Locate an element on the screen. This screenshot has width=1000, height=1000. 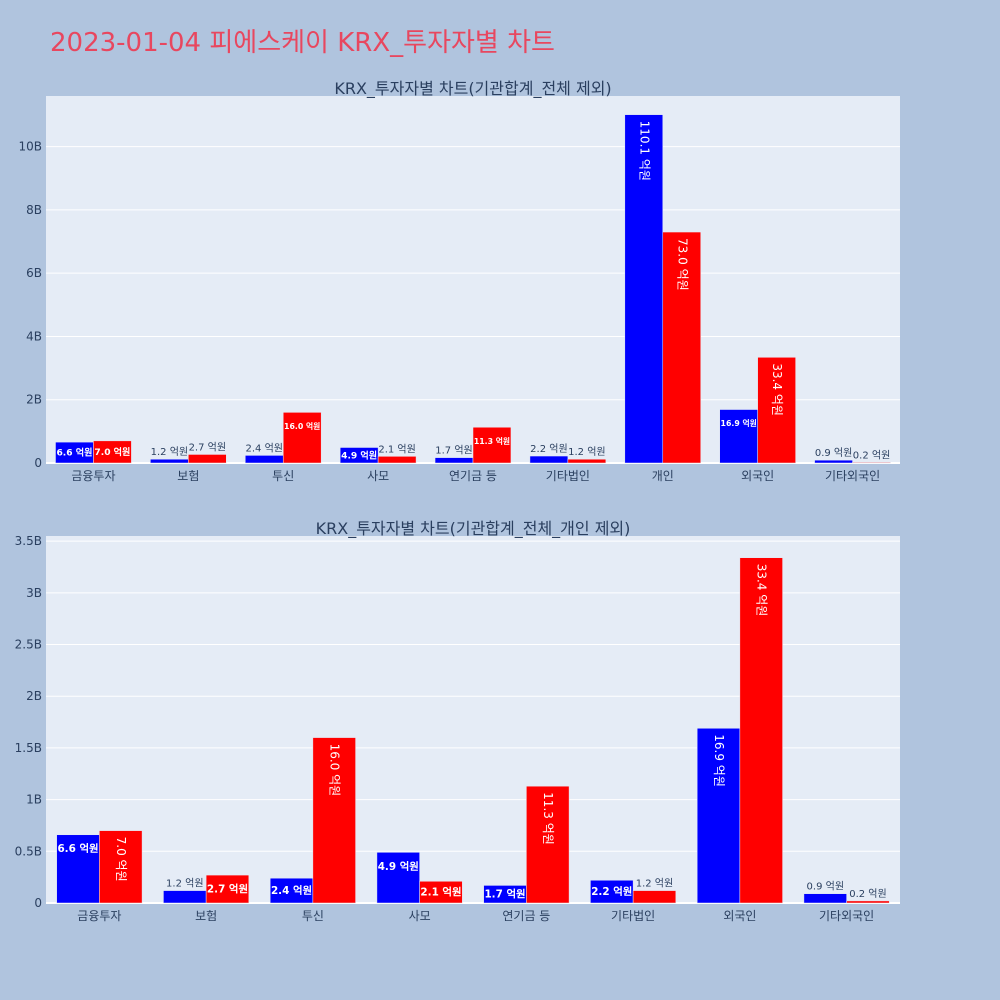
chart-title: KRX_투자자별 차트(기관합계_전체_개인 제외) is located at coordinates (473, 529).